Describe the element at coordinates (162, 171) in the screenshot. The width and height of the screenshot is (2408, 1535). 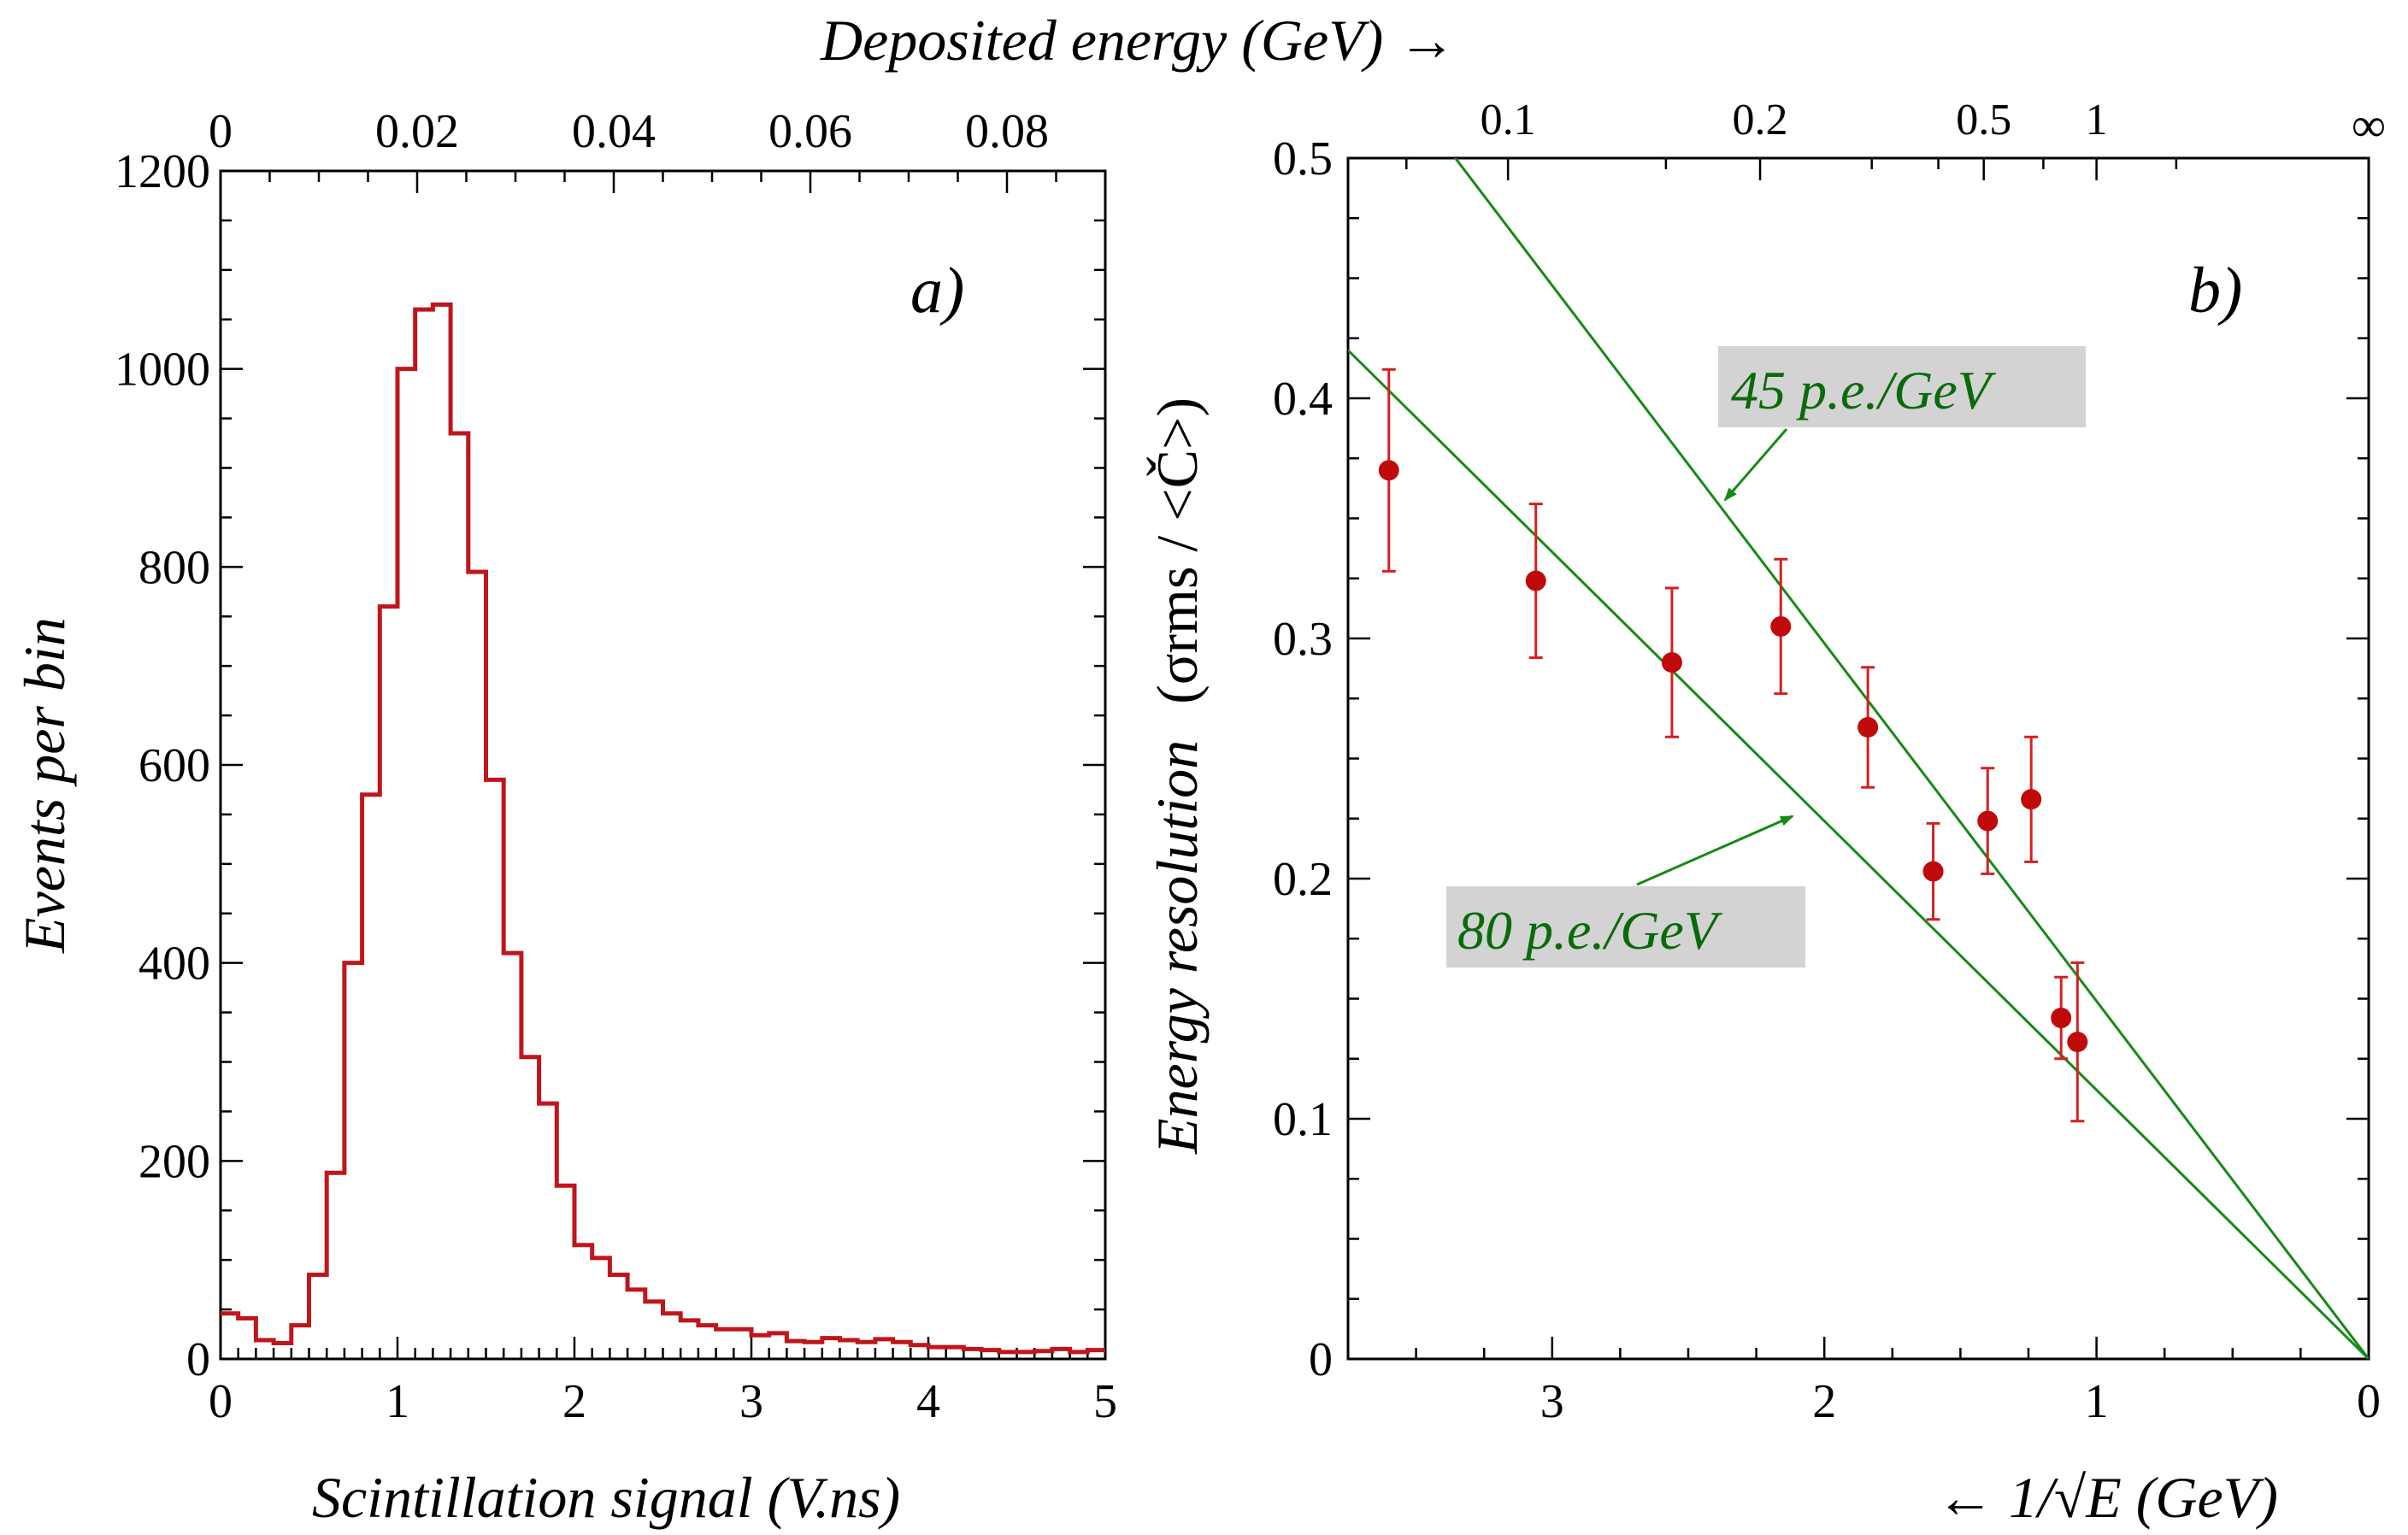
I see `panel-a-y-tick-label: 1200` at that location.